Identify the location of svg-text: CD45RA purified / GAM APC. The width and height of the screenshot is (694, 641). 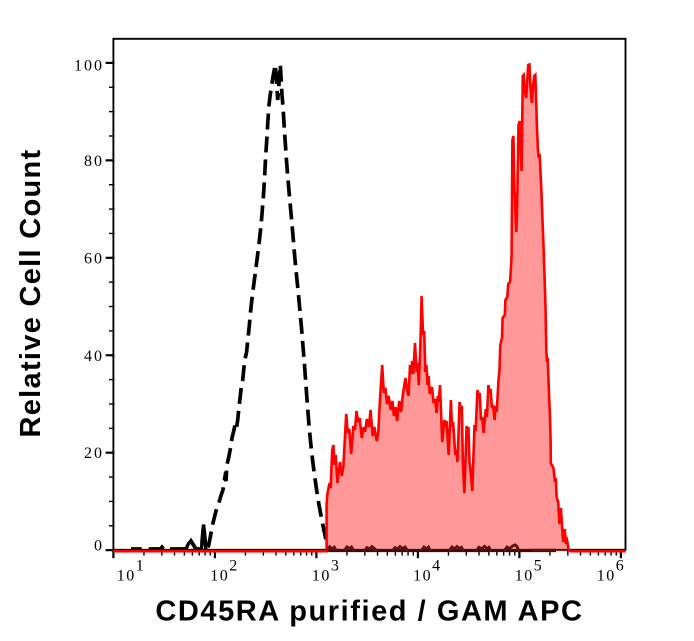
(369, 612).